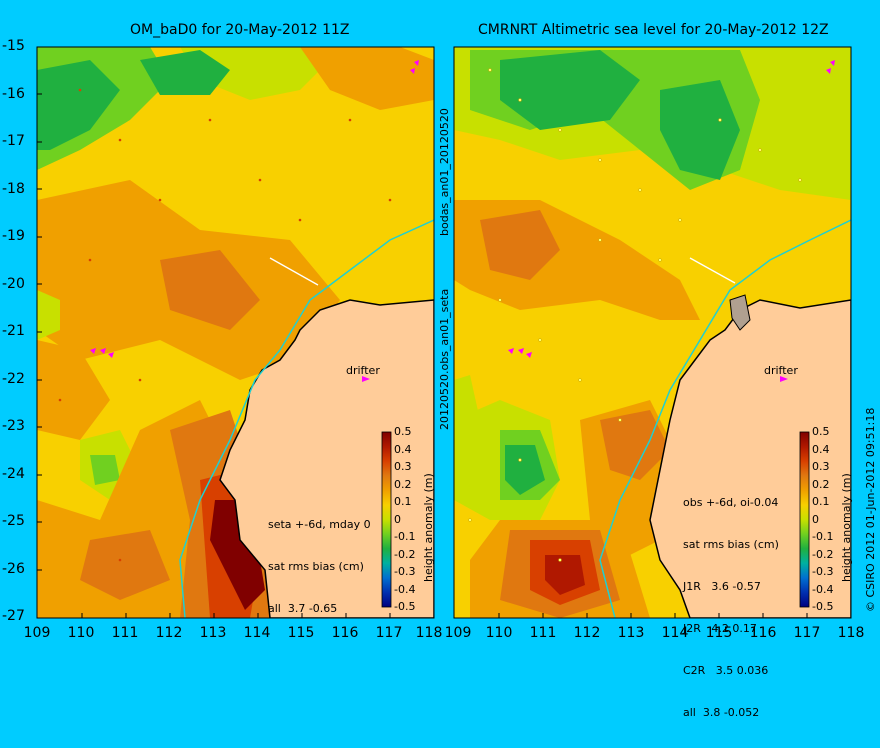 The height and width of the screenshot is (748, 880). What do you see at coordinates (13, 141) in the screenshot?
I see `y-tick-label: -17` at bounding box center [13, 141].